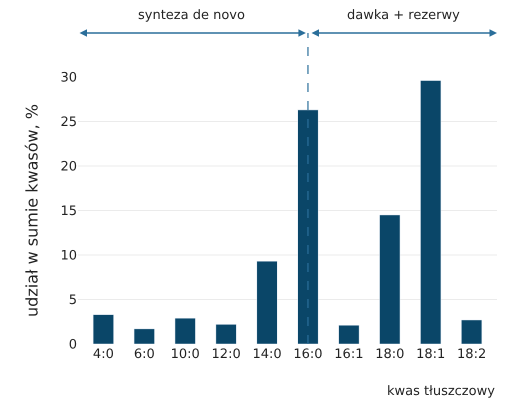 This screenshot has height=403, width=505. Describe the element at coordinates (68, 256) in the screenshot. I see `y-tick-label: 10` at that location.